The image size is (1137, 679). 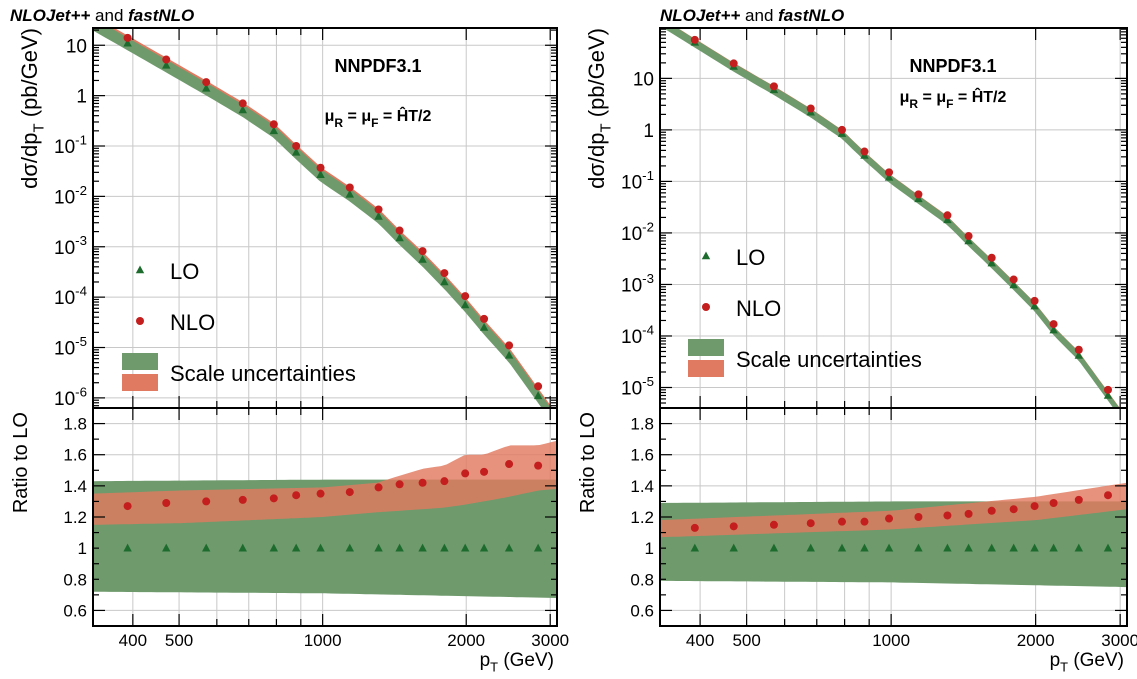 I want to click on ratio-tick-label: 0.6, so click(x=75, y=610).